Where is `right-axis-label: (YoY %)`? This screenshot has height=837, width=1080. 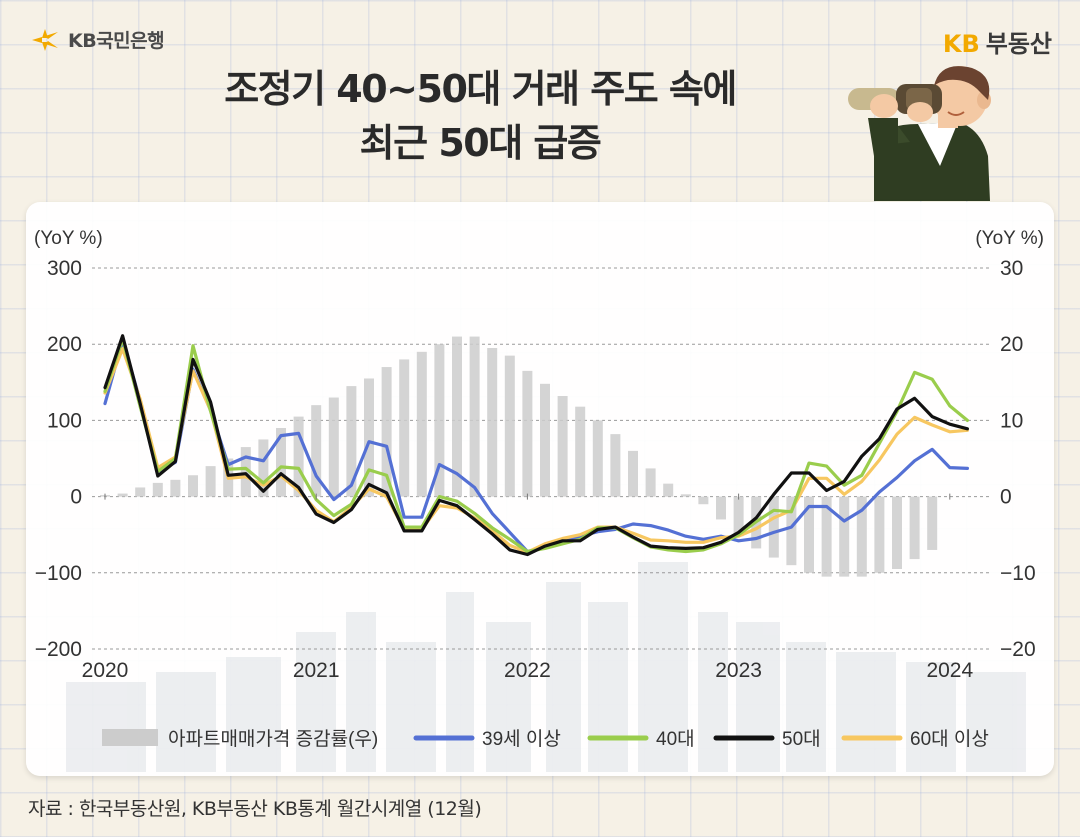
right-axis-label: (YoY %) is located at coordinates (1009, 238).